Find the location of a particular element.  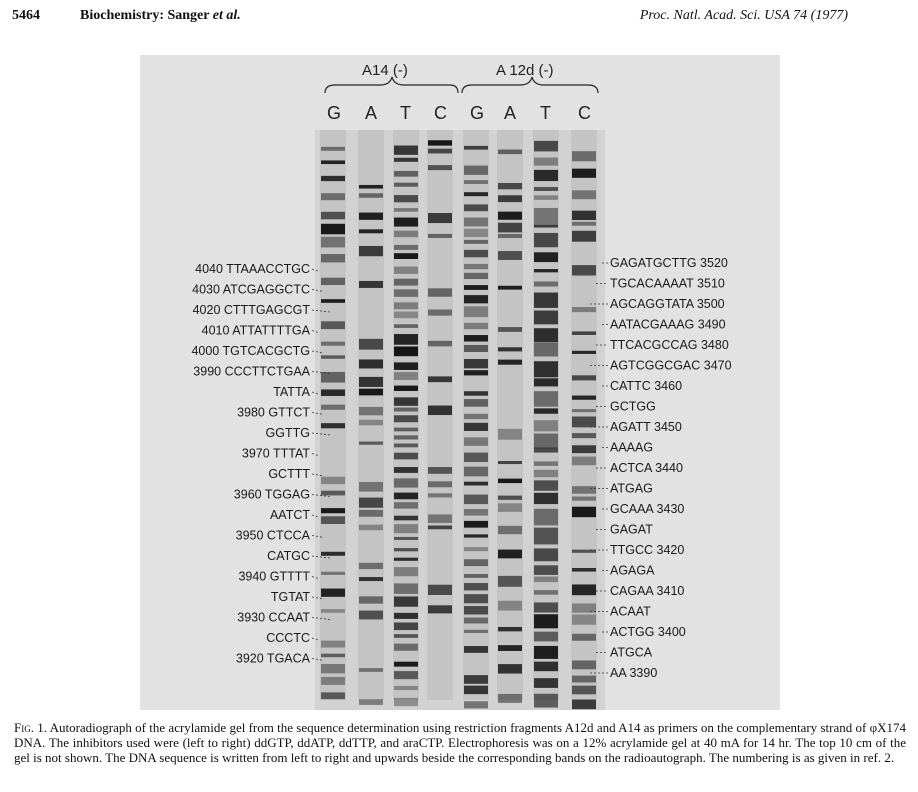

journal-citation: Proc. Natl. Acad. Sci. USA 74 (1977) is located at coordinates (743, 15).